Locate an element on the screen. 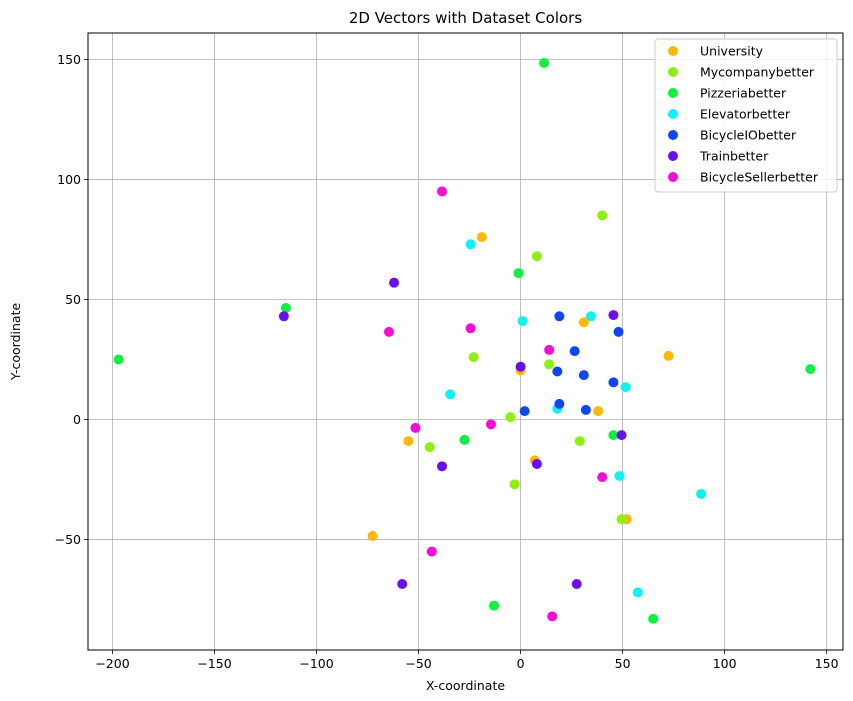 Image resolution: width=853 pixels, height=701 pixels. x-axis-label: X-coordinate is located at coordinates (465, 685).